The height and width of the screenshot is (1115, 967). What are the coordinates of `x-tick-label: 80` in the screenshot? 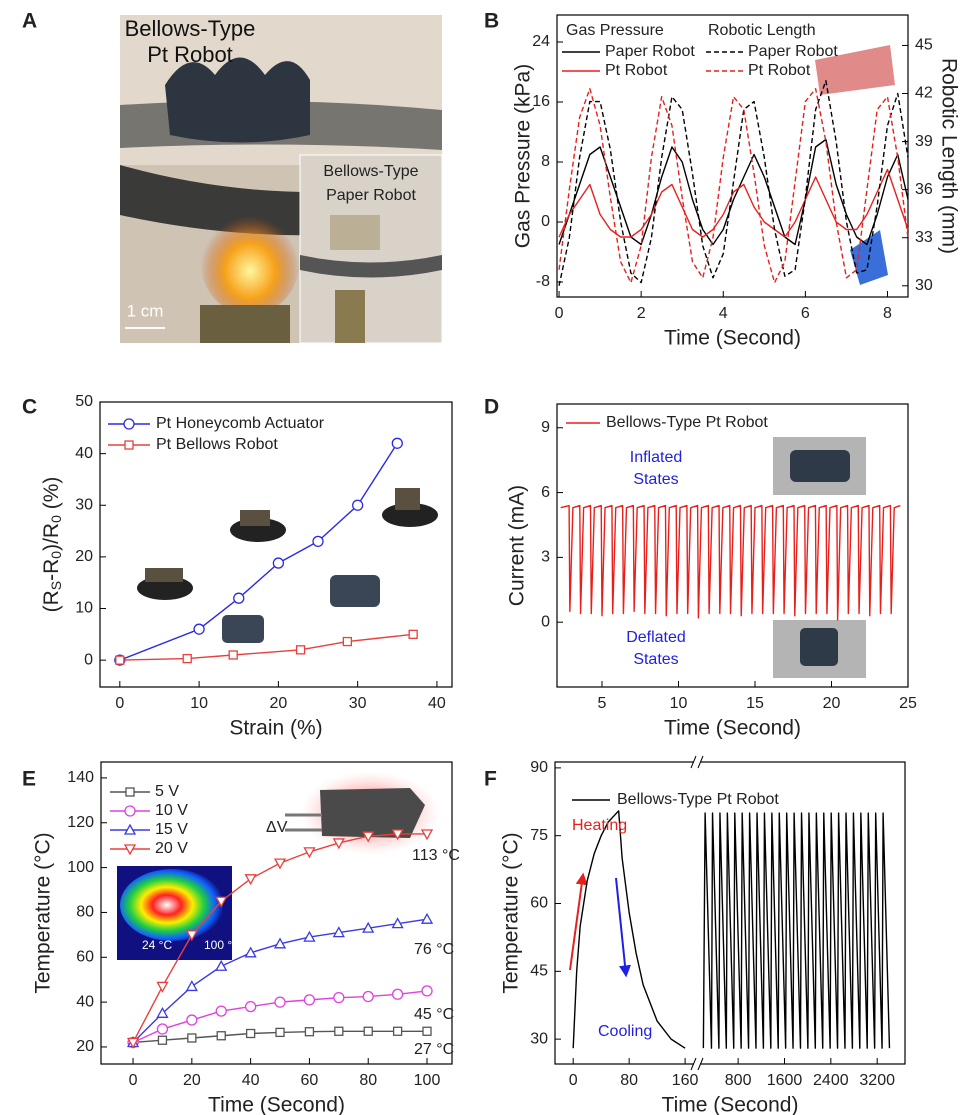 It's located at (368, 1080).